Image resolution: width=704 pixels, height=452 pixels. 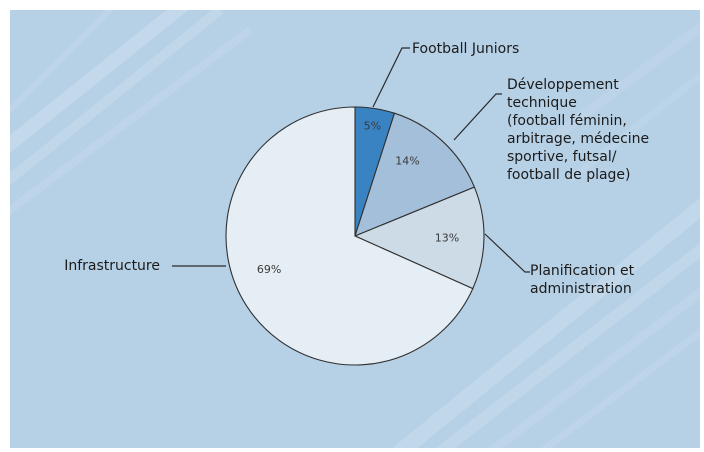 What do you see at coordinates (562, 157) in the screenshot?
I see `category-label-line: sportive, futsal/` at bounding box center [562, 157].